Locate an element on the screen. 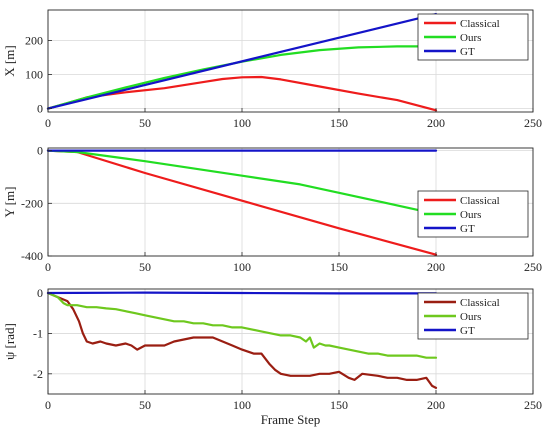 This screenshot has width=550, height=433. y-tick-label: -2 is located at coordinates (38, 374).